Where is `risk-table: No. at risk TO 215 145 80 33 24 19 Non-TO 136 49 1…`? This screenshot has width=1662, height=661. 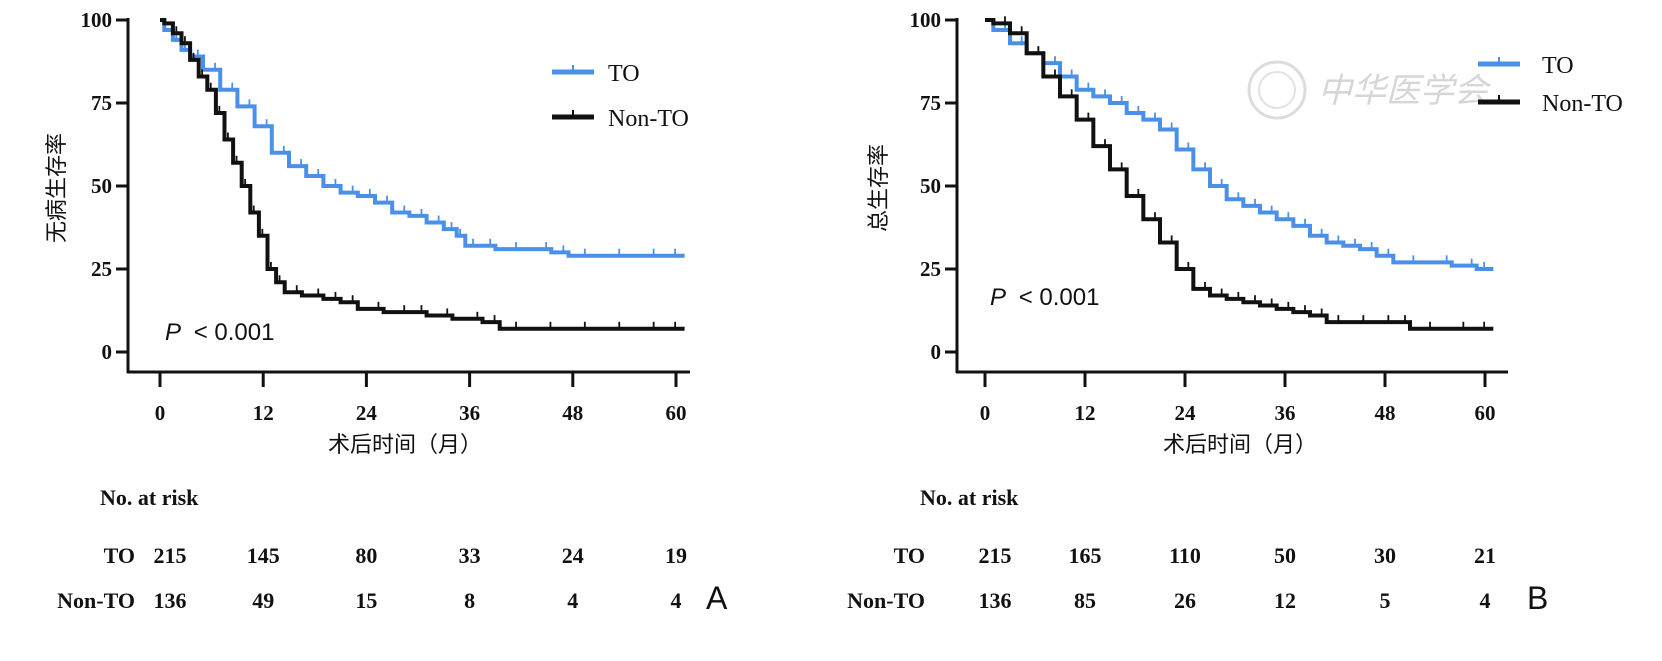
risk-table: No. at risk TO 215 145 80 33 24 19 Non-TO 136 49 1… is located at coordinates (372, 549).